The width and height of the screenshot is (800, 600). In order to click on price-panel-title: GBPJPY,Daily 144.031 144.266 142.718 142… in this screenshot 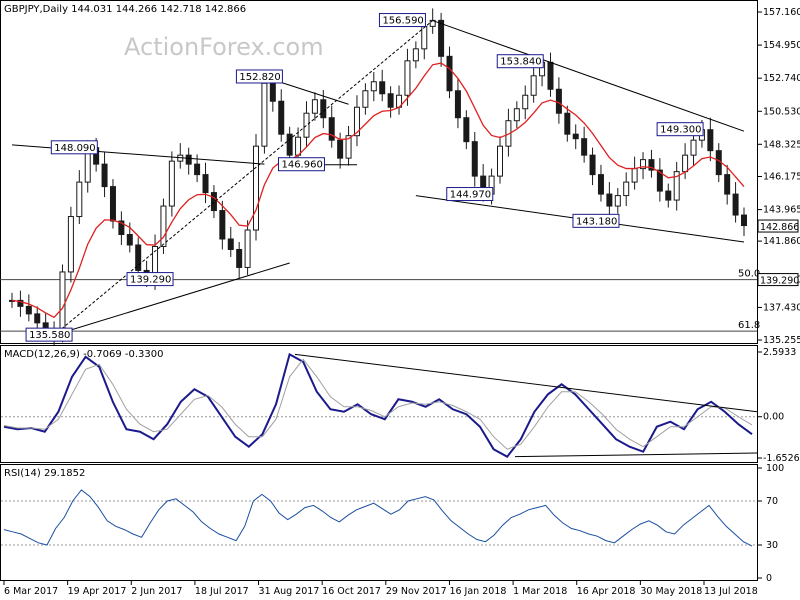, I will do `click(125, 9)`.